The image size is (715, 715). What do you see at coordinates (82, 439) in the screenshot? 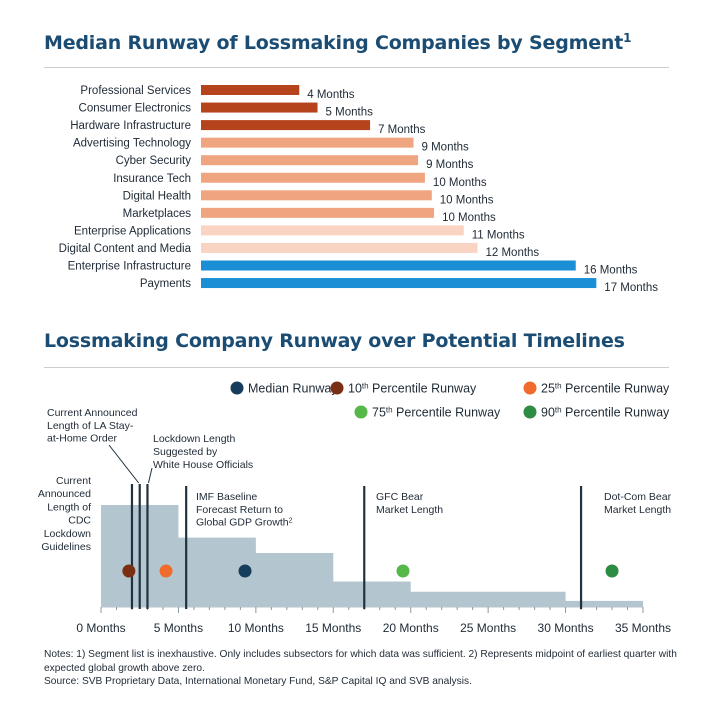
I see `annotation-la-stay-at-home: at-Home Order` at bounding box center [82, 439].